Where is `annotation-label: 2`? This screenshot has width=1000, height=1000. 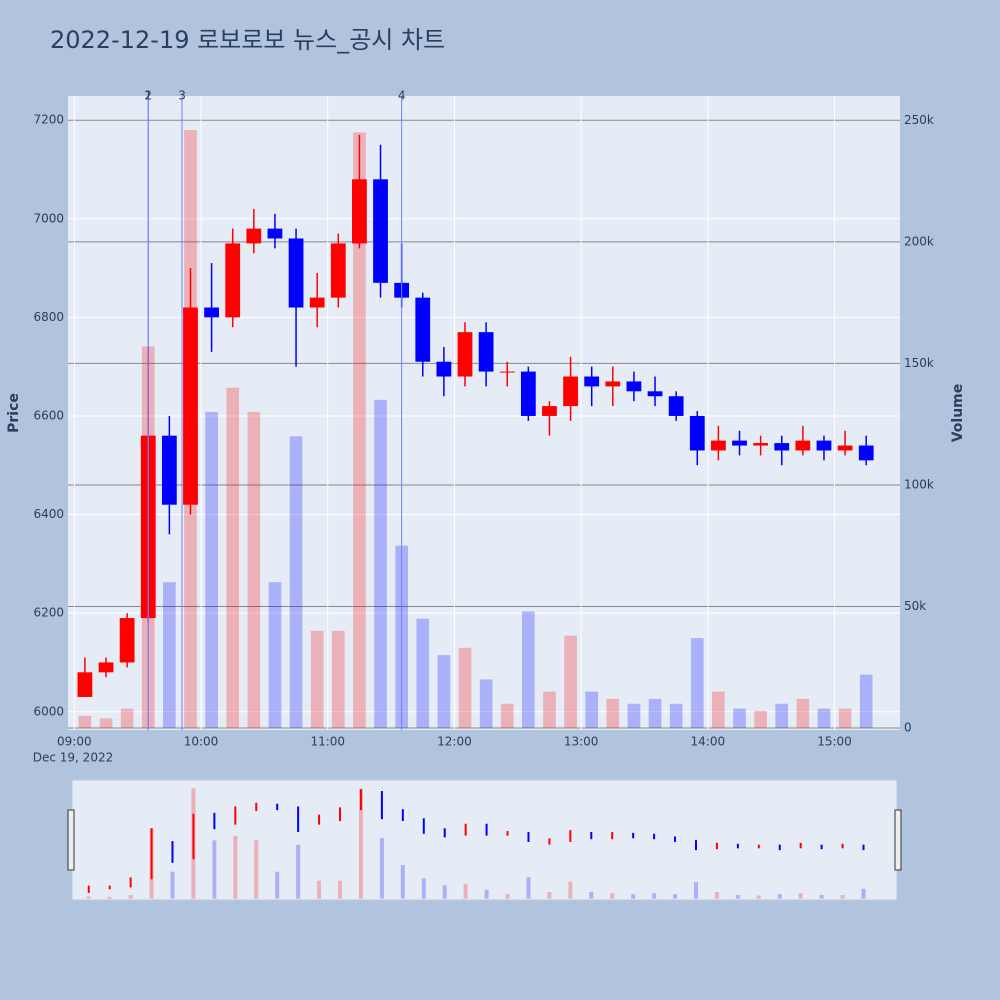 annotation-label: 2 is located at coordinates (148, 96).